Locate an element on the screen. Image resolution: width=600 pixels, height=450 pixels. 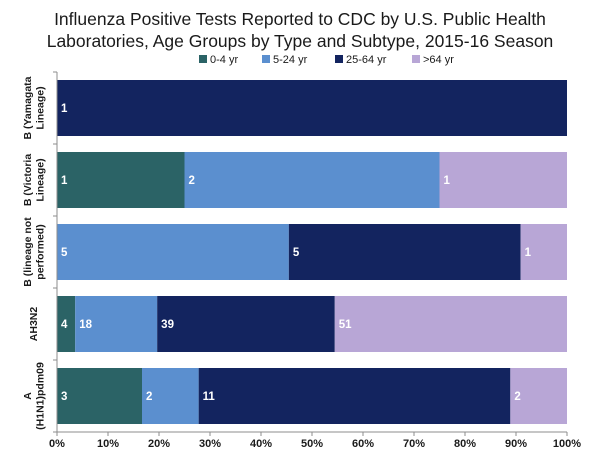
x-tick-label: 70% is located at coordinates (414, 444).